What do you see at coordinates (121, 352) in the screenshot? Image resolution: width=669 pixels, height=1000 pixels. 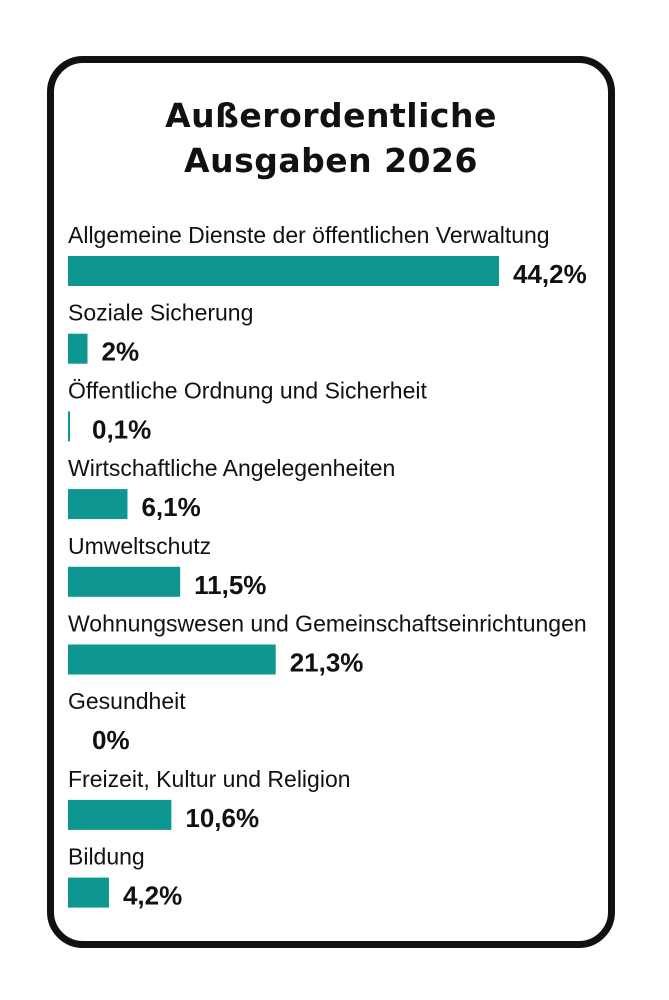 I see `value-label: 2%` at bounding box center [121, 352].